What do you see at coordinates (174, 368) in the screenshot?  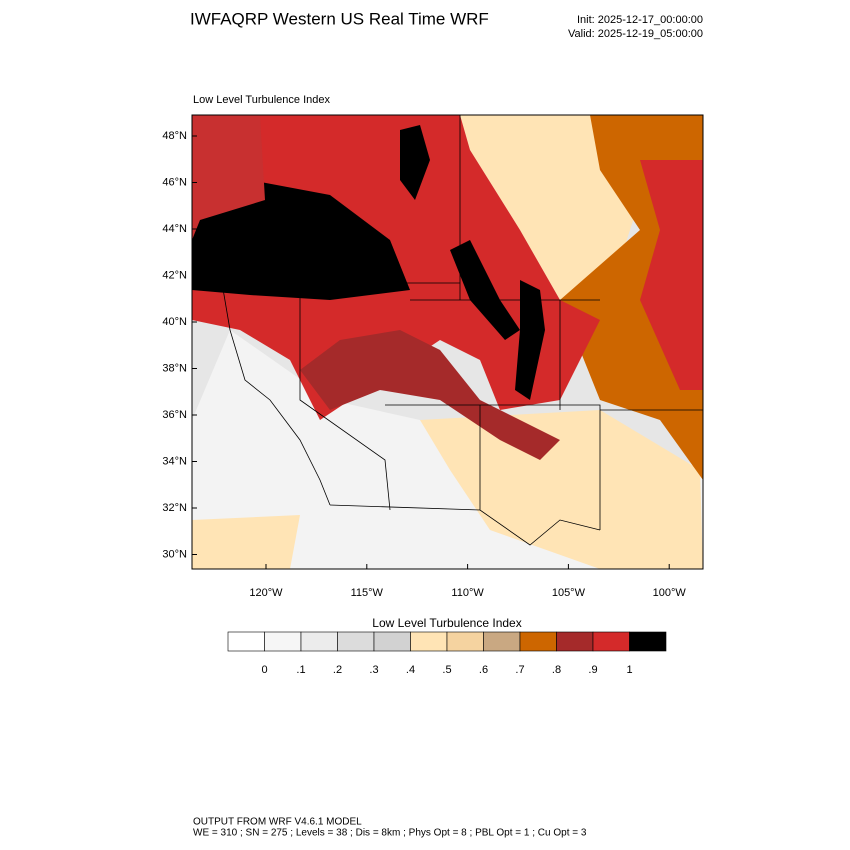 I see `lat-label: 38°N` at bounding box center [174, 368].